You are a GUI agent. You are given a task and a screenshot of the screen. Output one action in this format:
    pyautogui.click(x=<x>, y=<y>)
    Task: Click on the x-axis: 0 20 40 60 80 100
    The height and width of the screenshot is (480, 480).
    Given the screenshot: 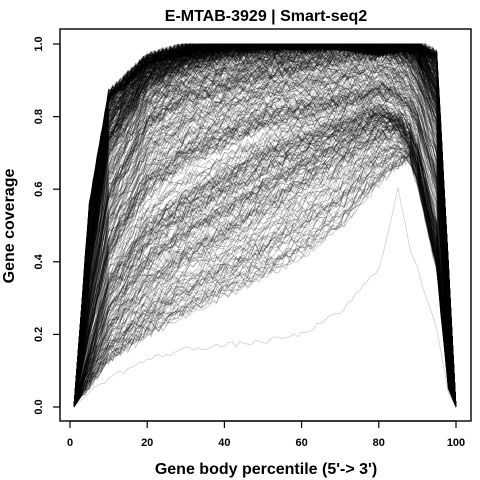 What is the action you would take?
    pyautogui.click(x=266, y=434)
    